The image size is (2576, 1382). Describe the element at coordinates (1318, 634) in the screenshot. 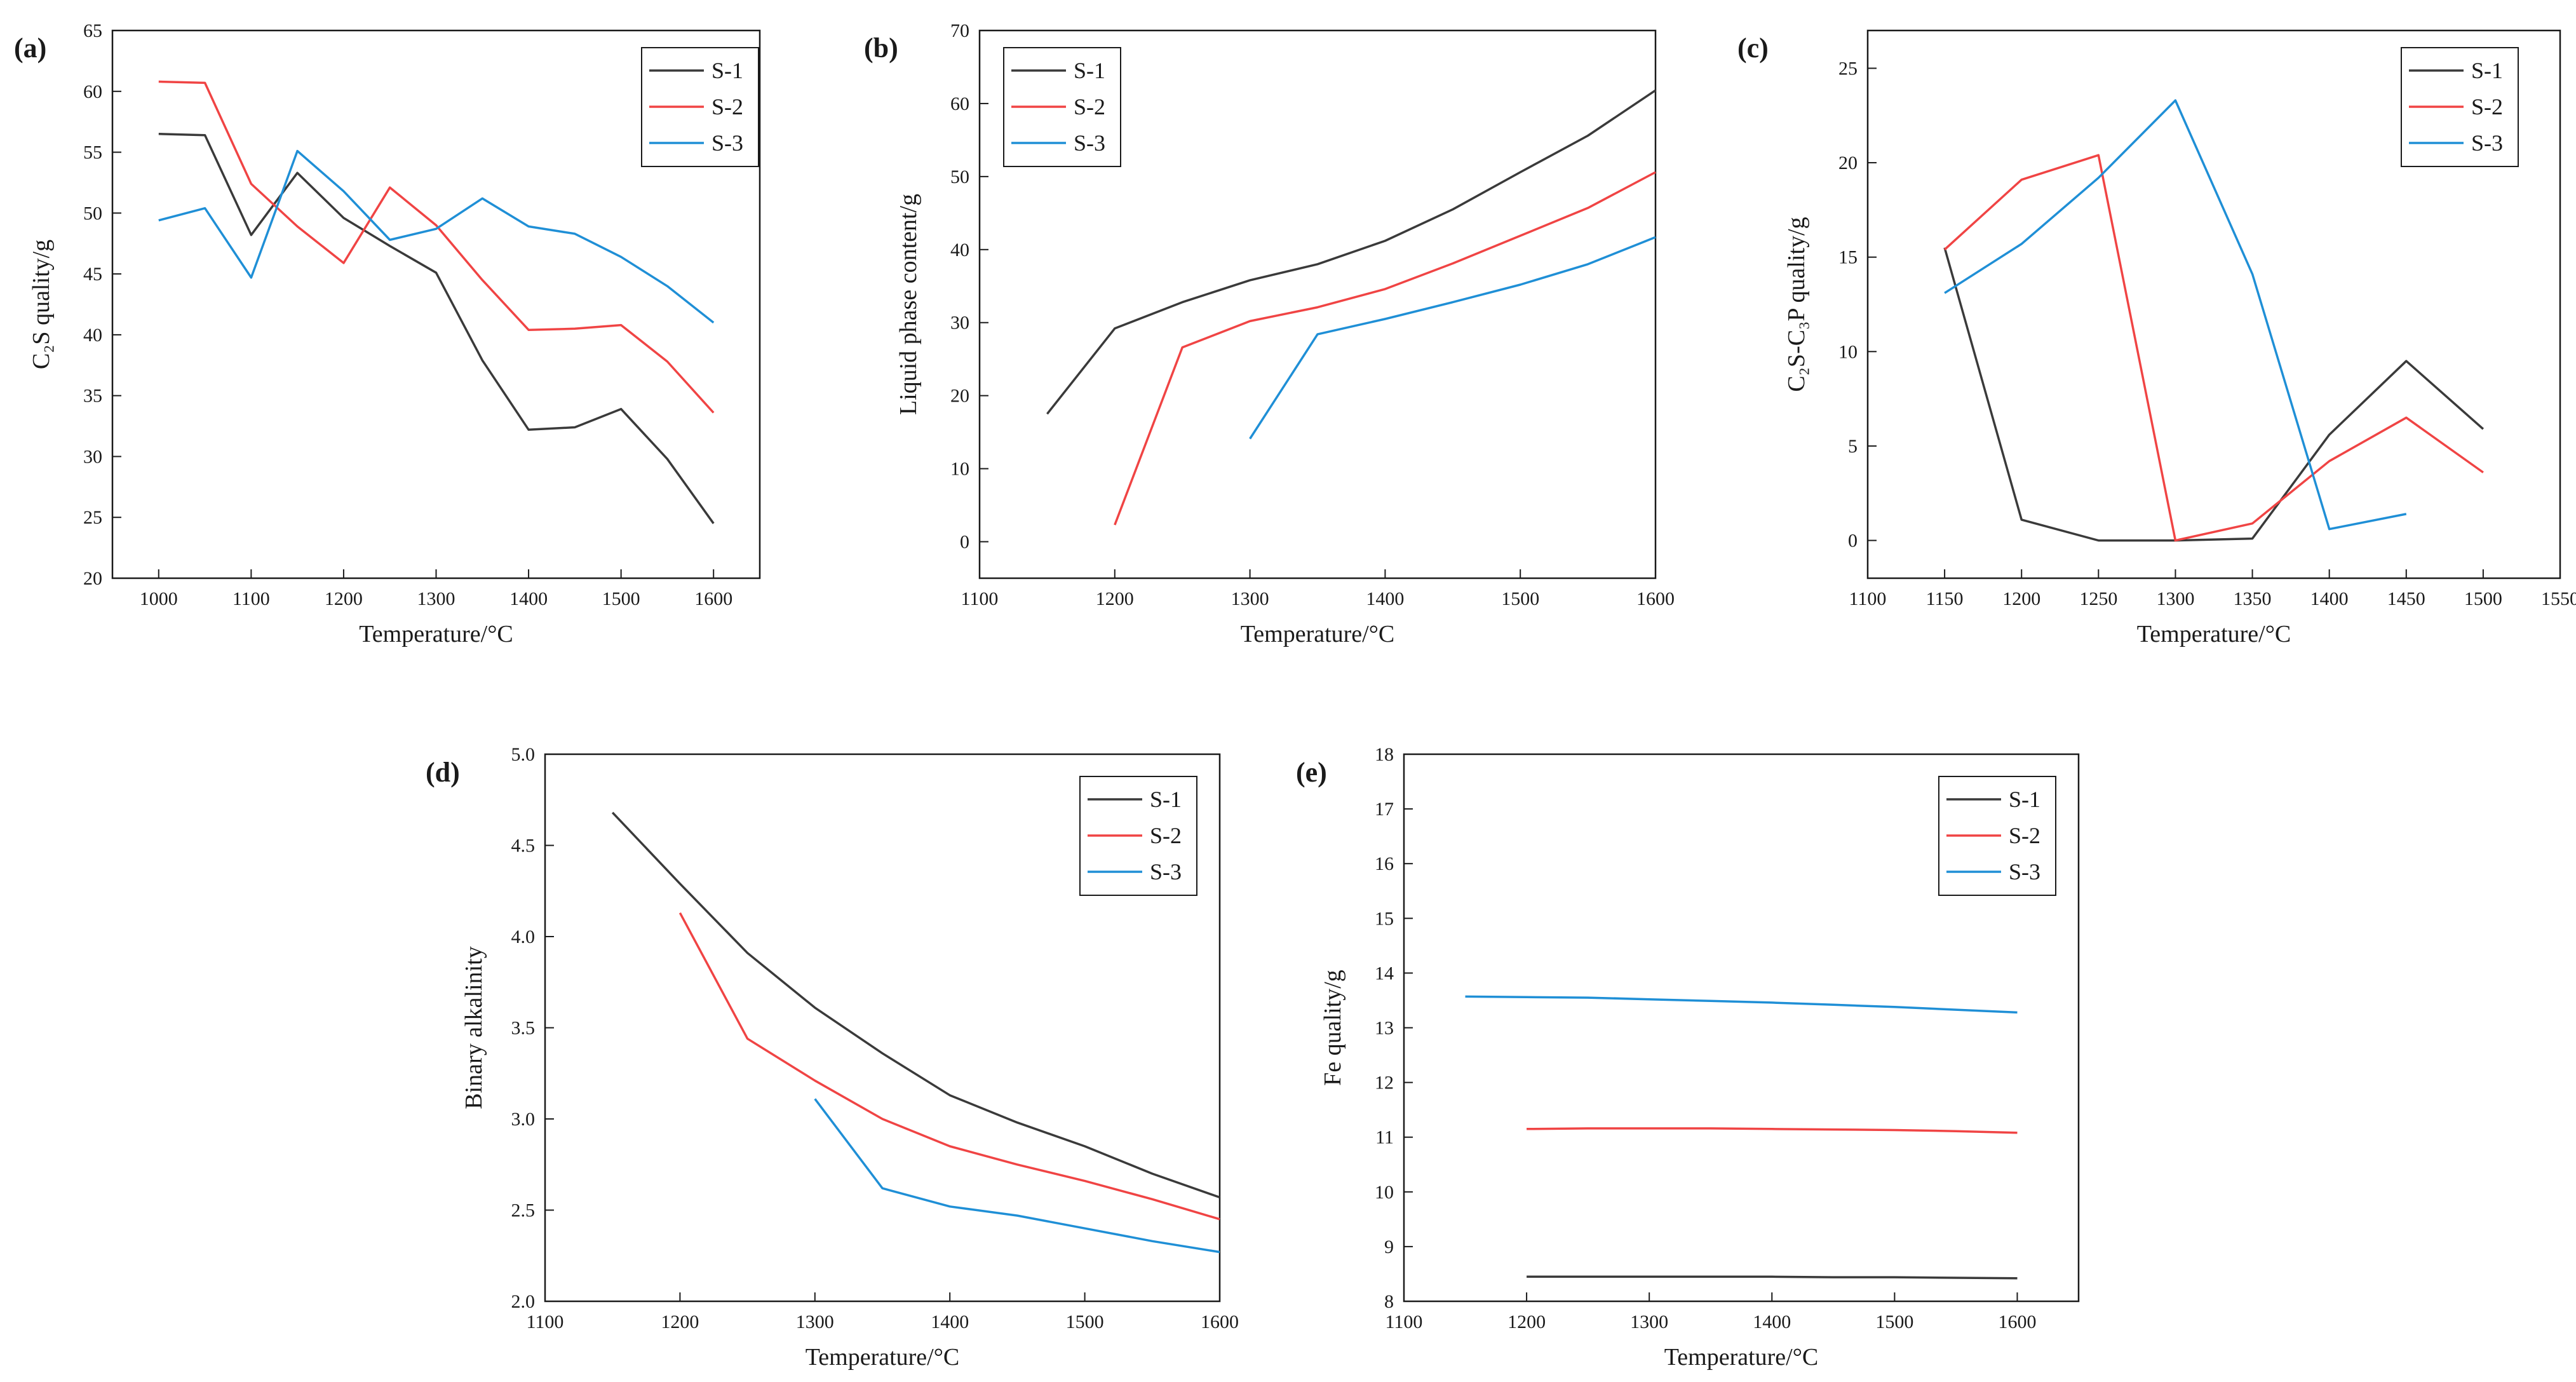

I see `x-axis-title-b: Temperature/°C` at that location.